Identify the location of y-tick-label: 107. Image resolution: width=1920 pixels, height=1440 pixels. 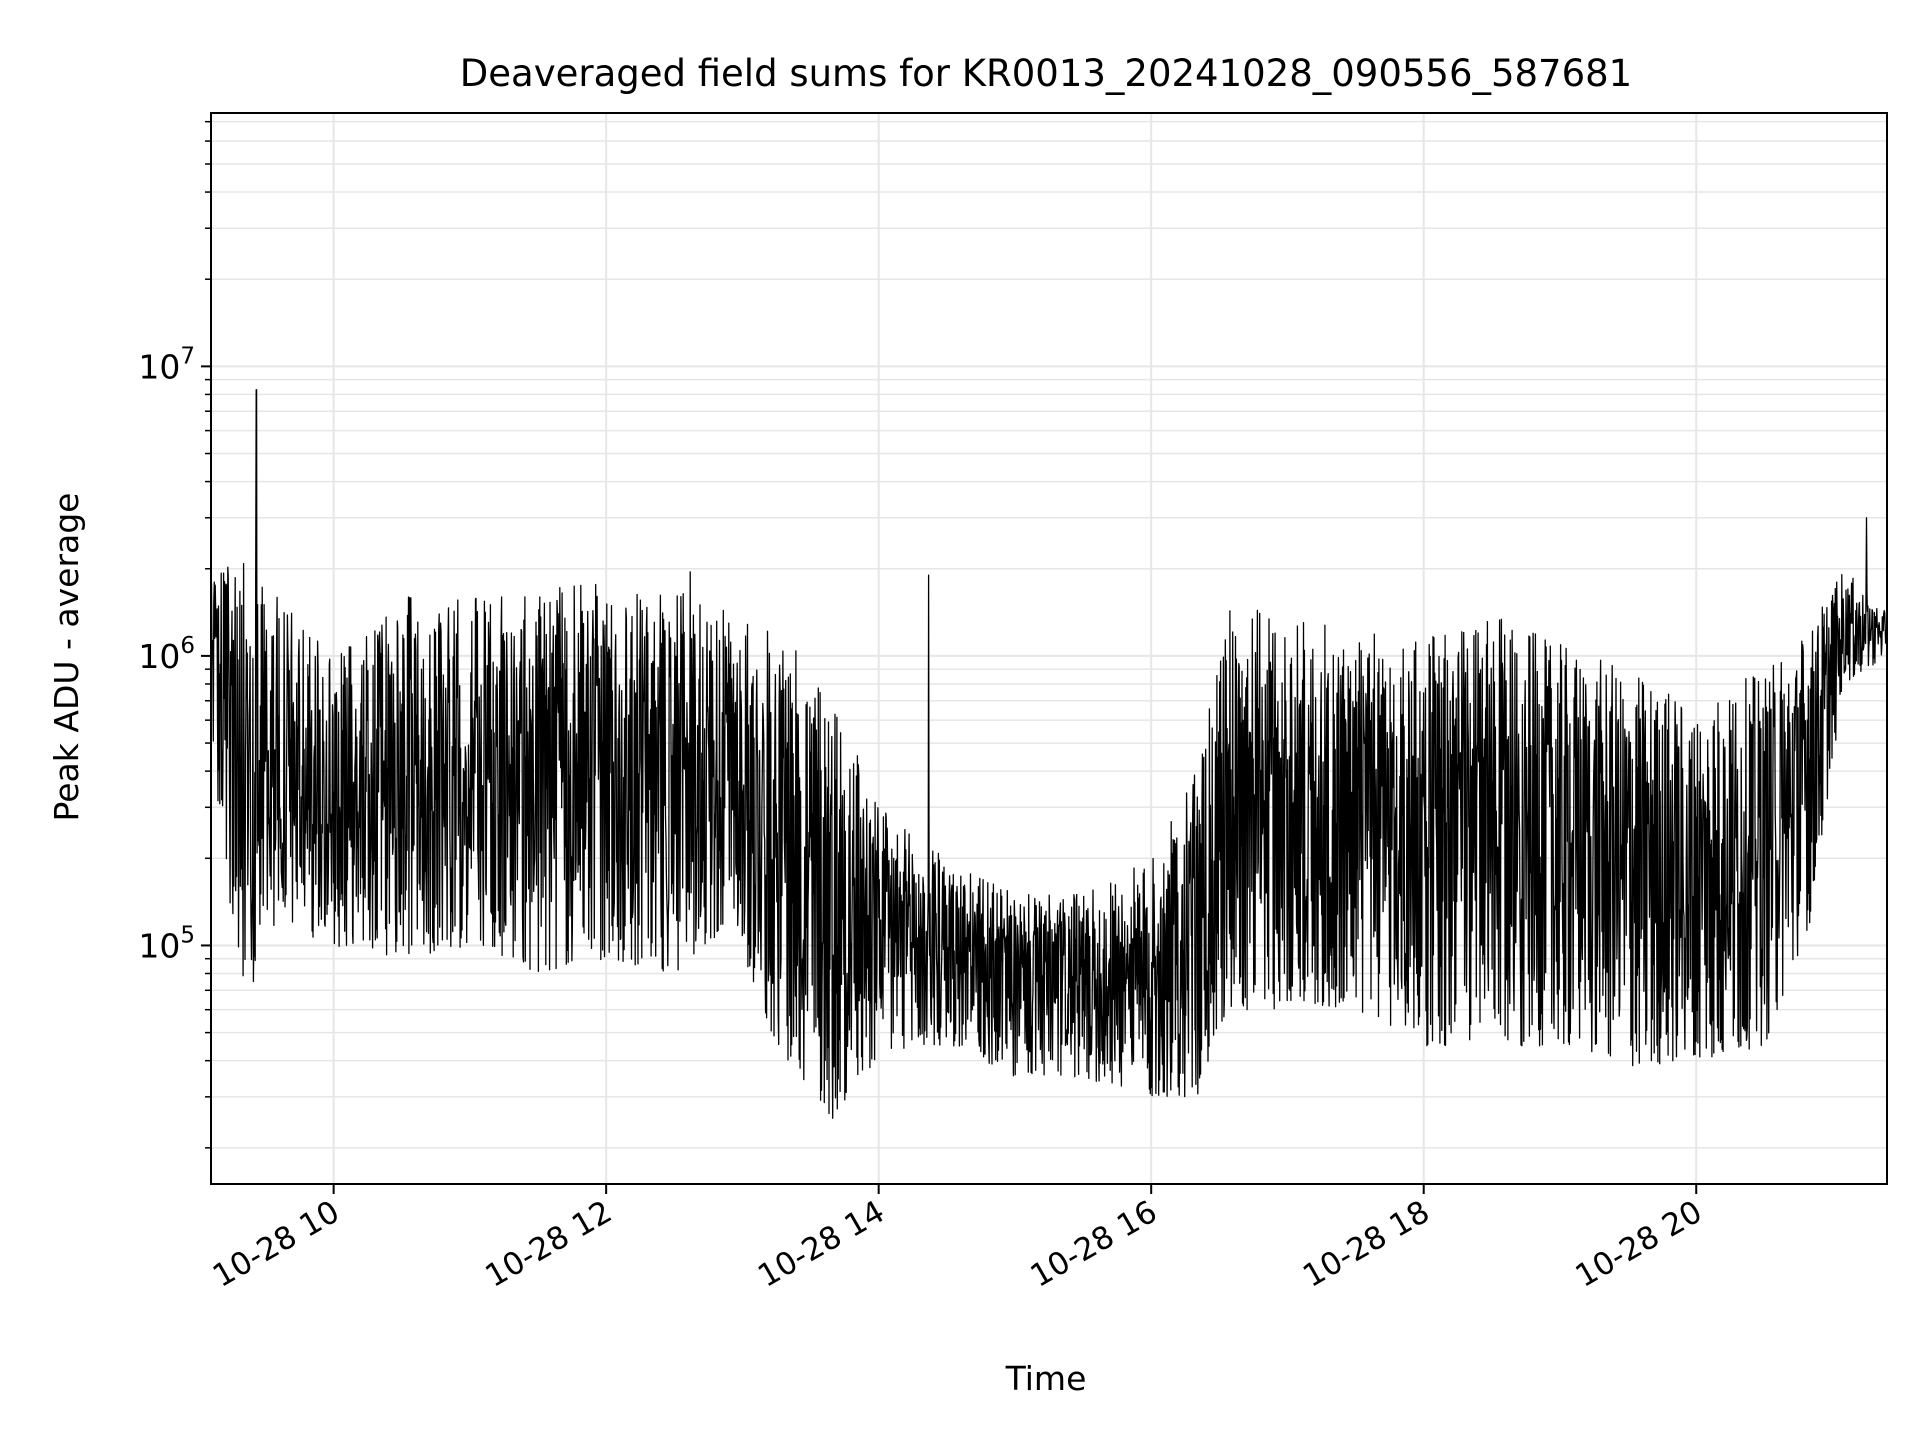
(166, 364).